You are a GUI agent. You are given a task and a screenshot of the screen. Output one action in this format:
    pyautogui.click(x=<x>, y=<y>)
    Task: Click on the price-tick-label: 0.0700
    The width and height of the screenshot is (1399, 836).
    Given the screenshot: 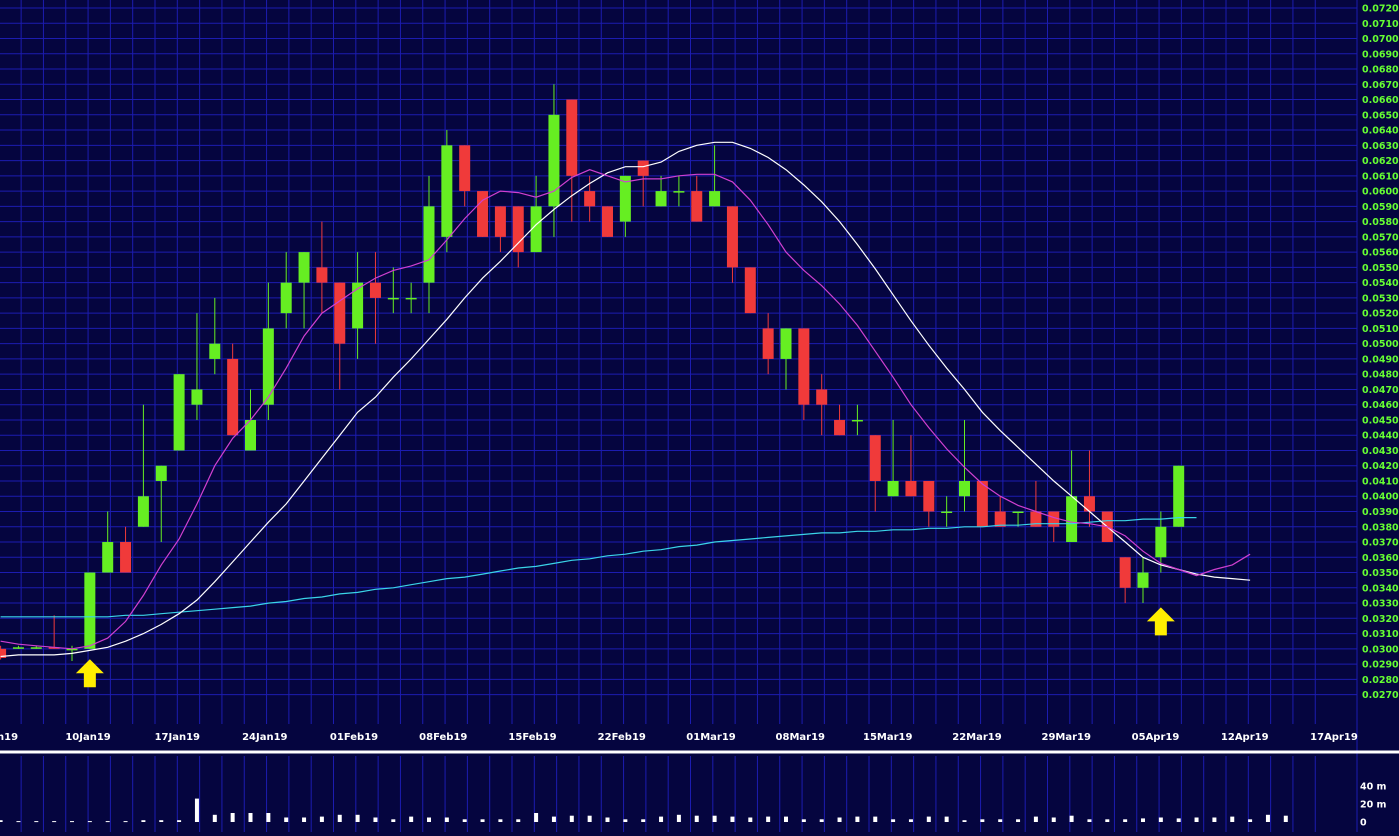 What is the action you would take?
    pyautogui.click(x=1380, y=39)
    